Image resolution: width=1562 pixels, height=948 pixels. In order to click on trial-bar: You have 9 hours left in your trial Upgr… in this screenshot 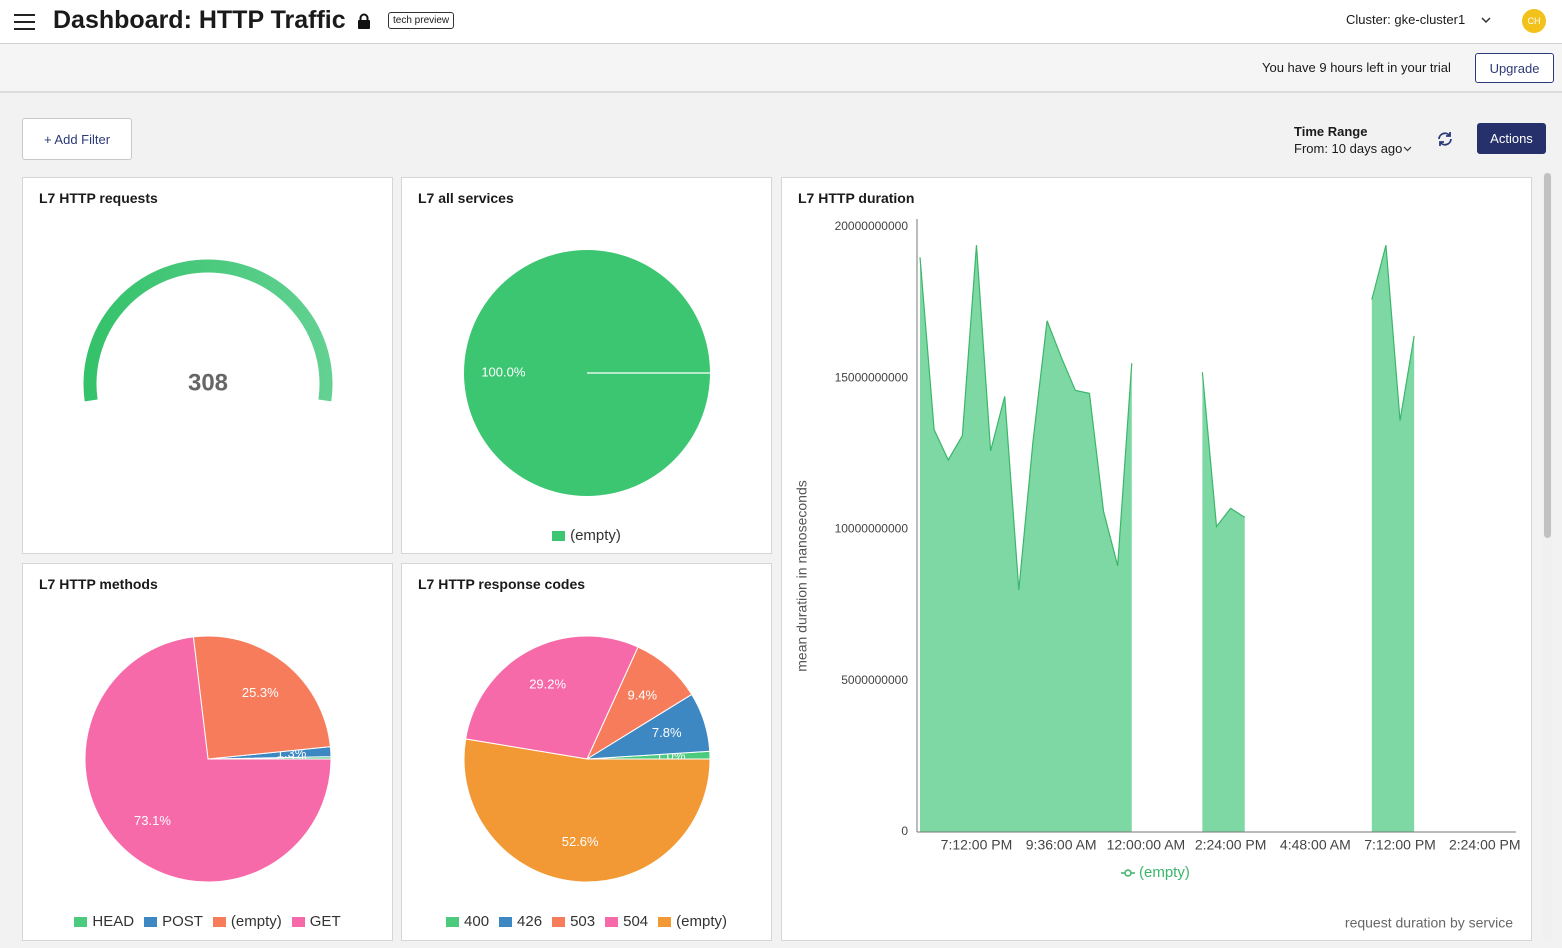, I will do `click(781, 68)`.